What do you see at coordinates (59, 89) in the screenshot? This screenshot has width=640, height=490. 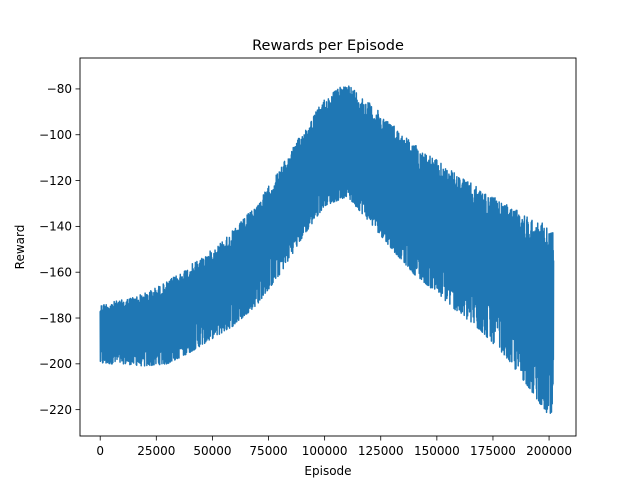 I see `y-tick-label: −80` at bounding box center [59, 89].